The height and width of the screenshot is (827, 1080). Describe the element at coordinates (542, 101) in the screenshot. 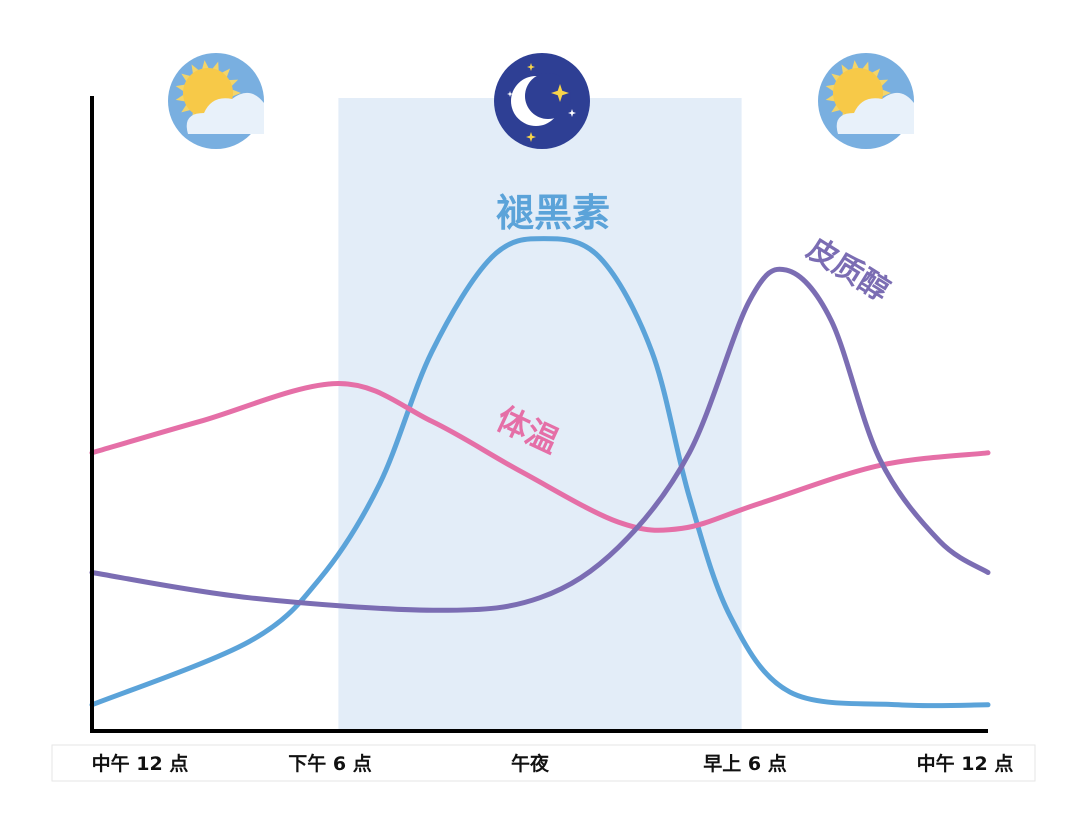

I see `moon-stars-icon` at that location.